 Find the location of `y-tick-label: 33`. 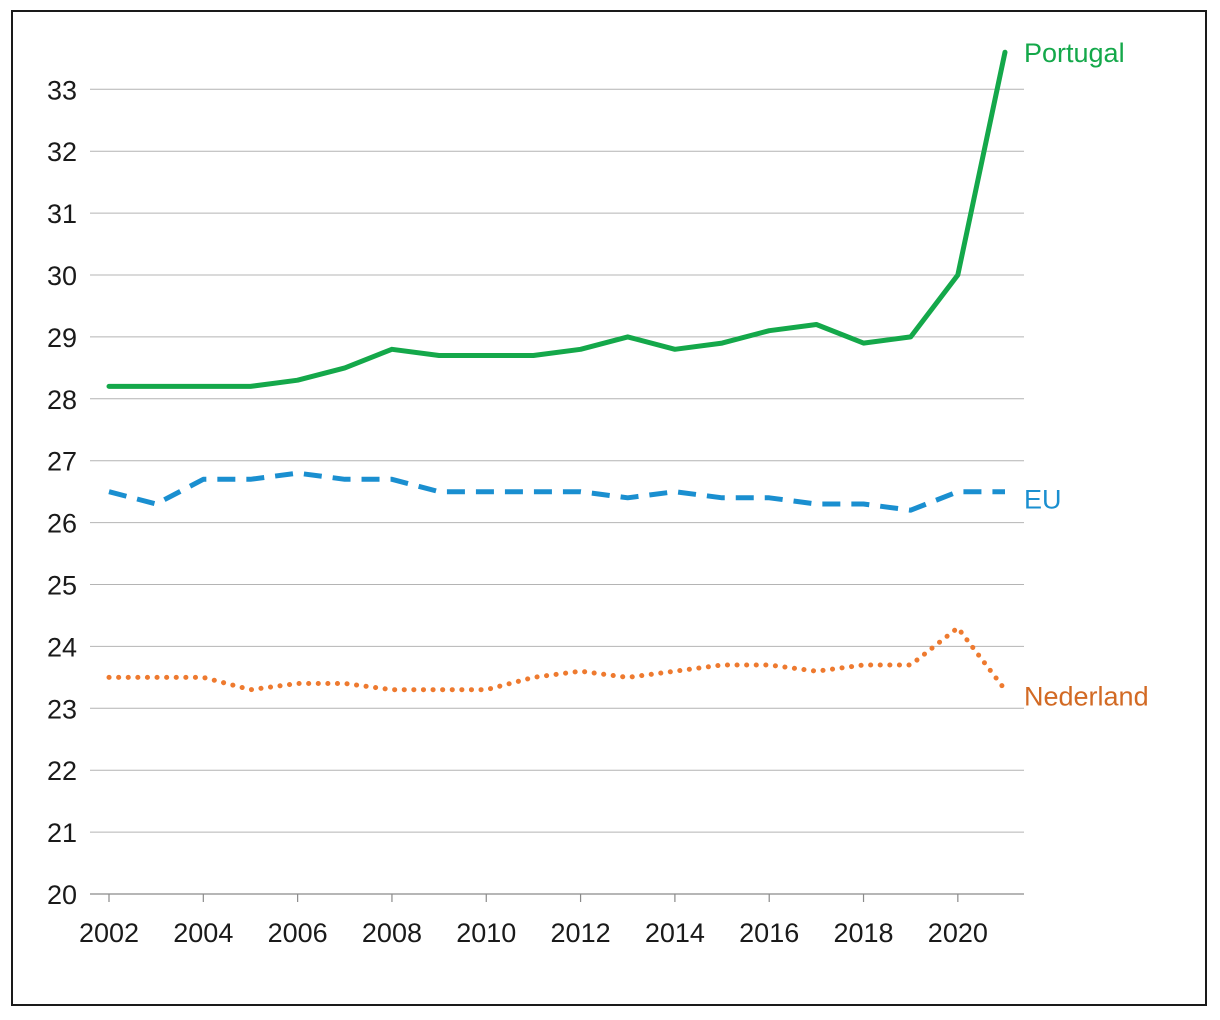

y-tick-label: 33 is located at coordinates (62, 90).